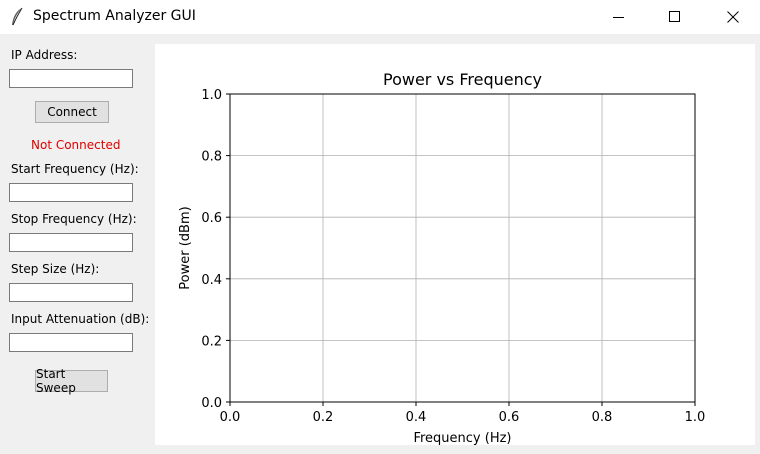  Describe the element at coordinates (416, 417) in the screenshot. I see `x-tick-label: 0.4` at that location.